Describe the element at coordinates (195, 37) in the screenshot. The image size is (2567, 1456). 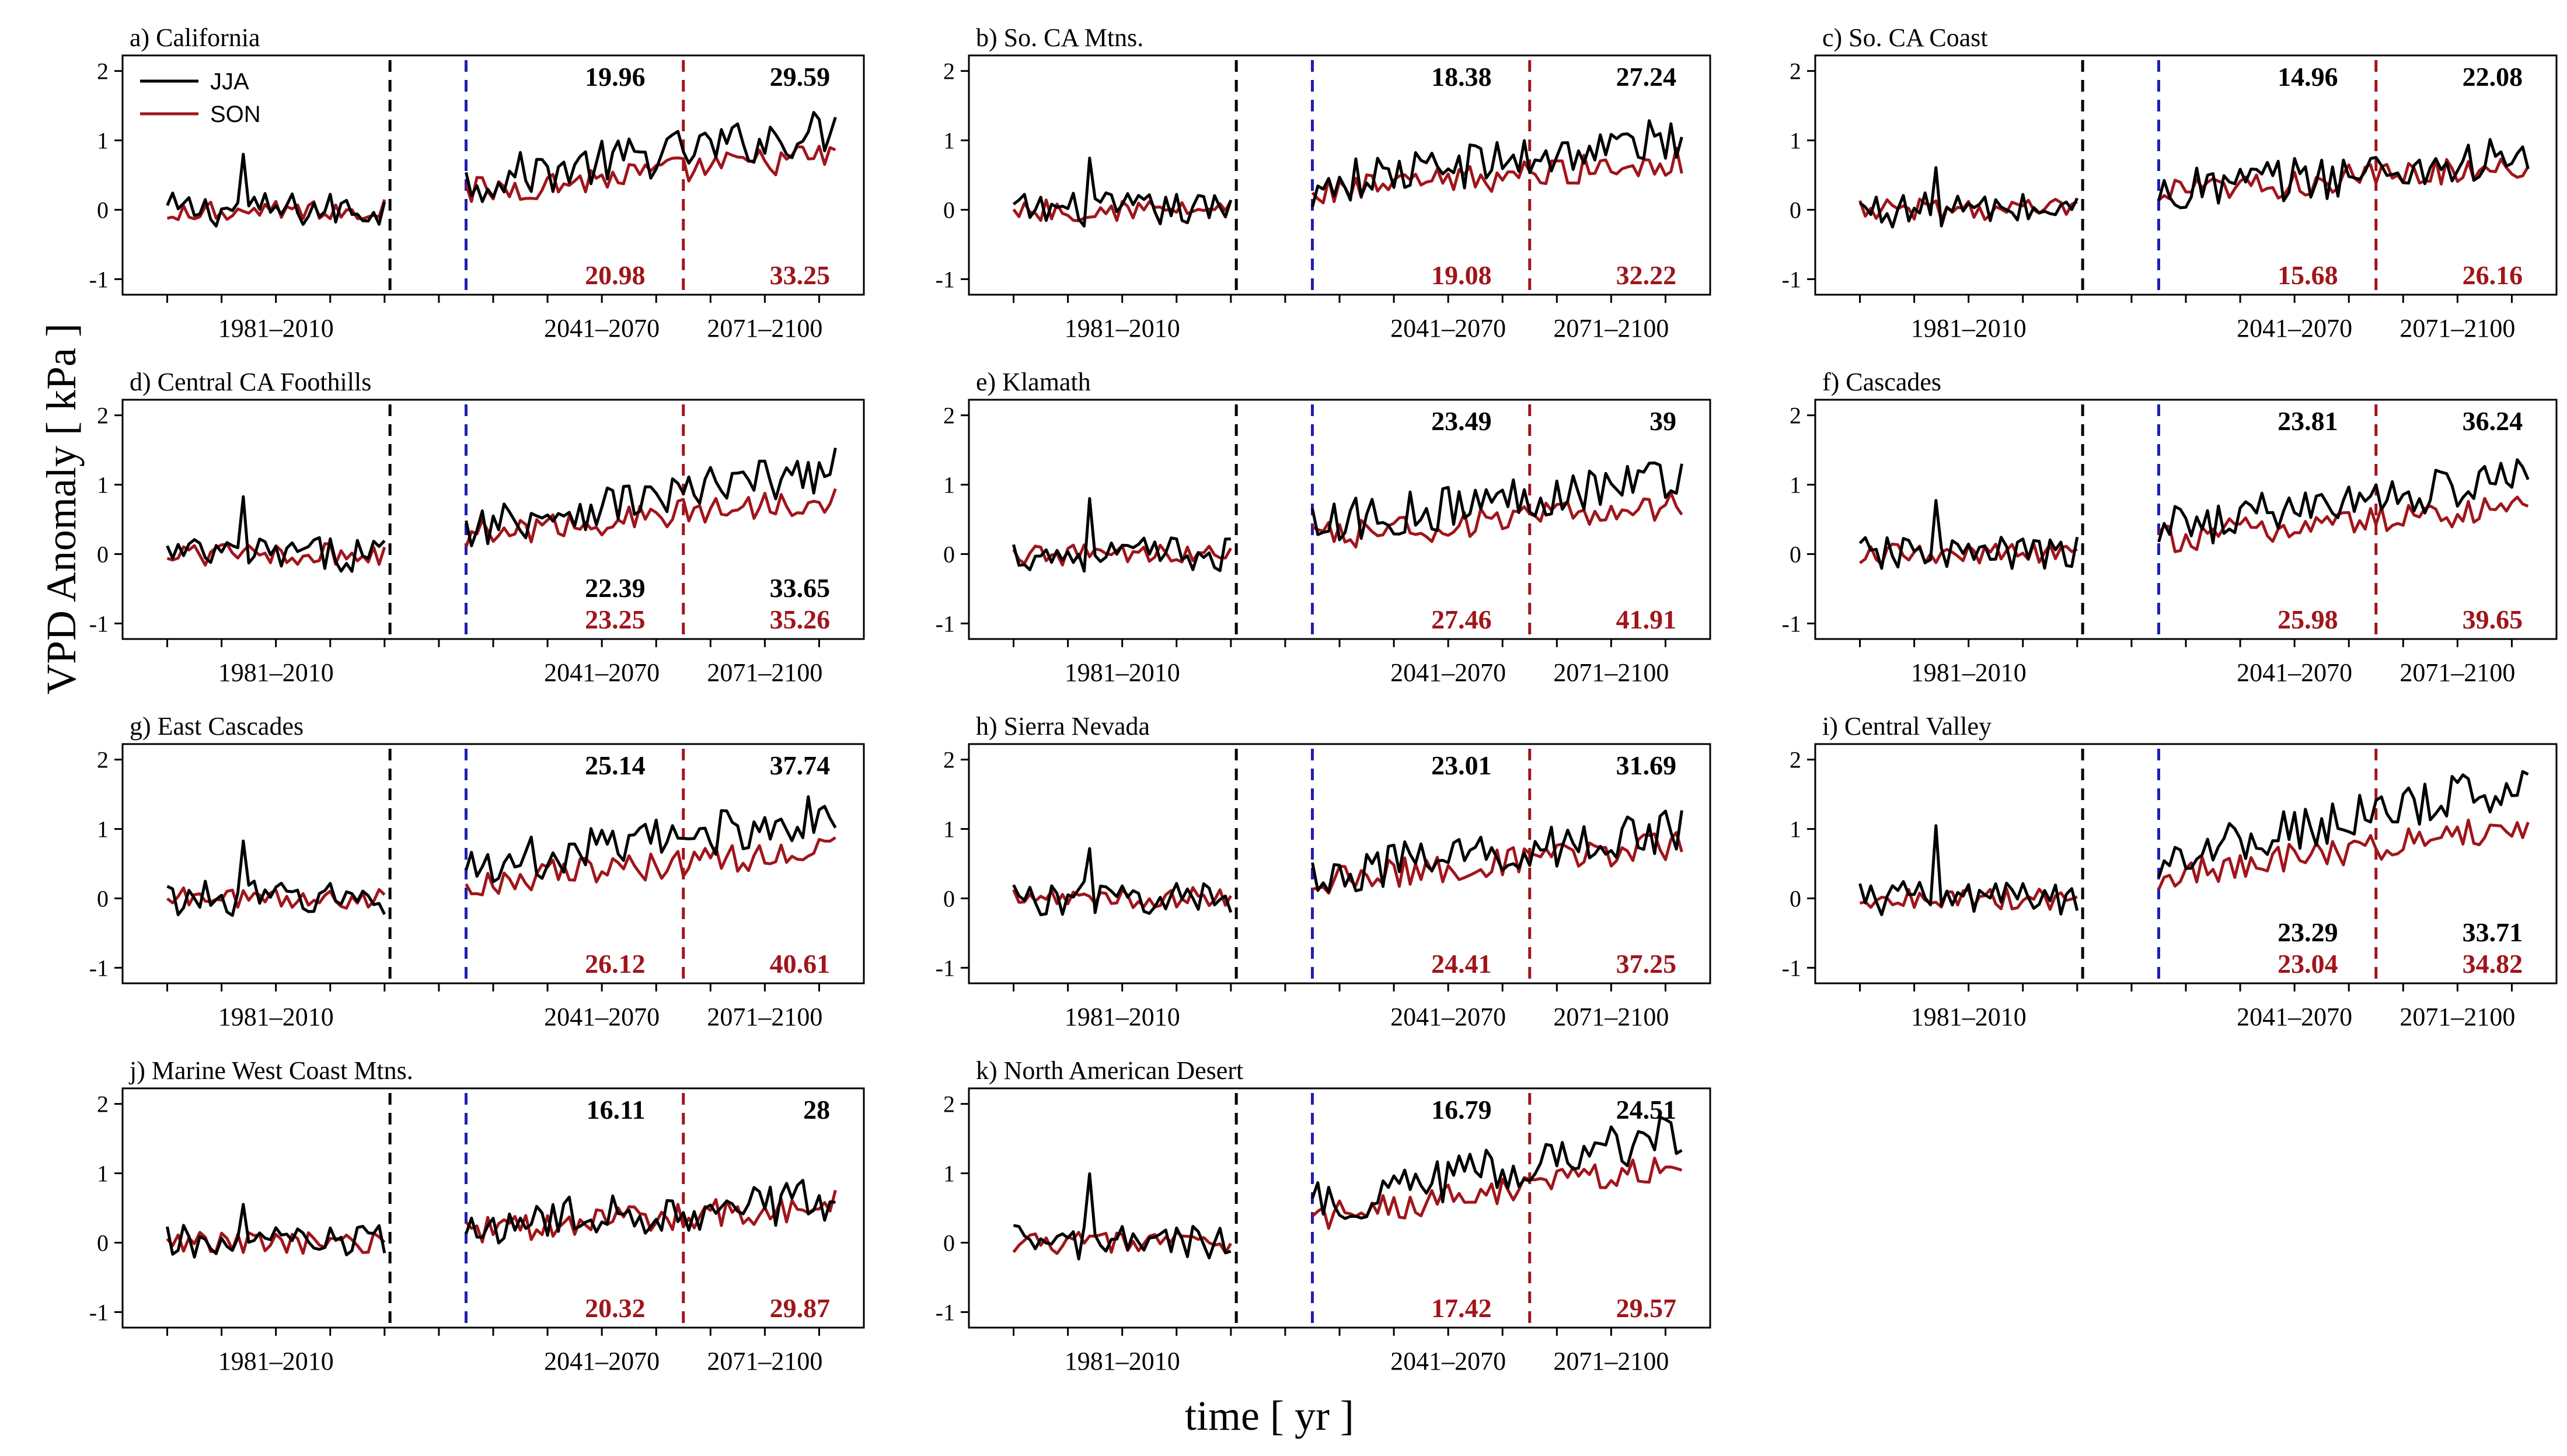
I see `panel-title: a) California` at that location.